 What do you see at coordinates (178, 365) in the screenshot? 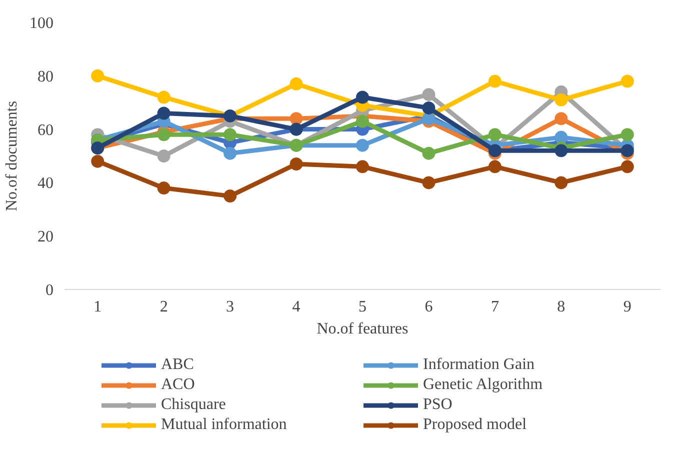
I see `legend-label: ABC` at bounding box center [178, 365].